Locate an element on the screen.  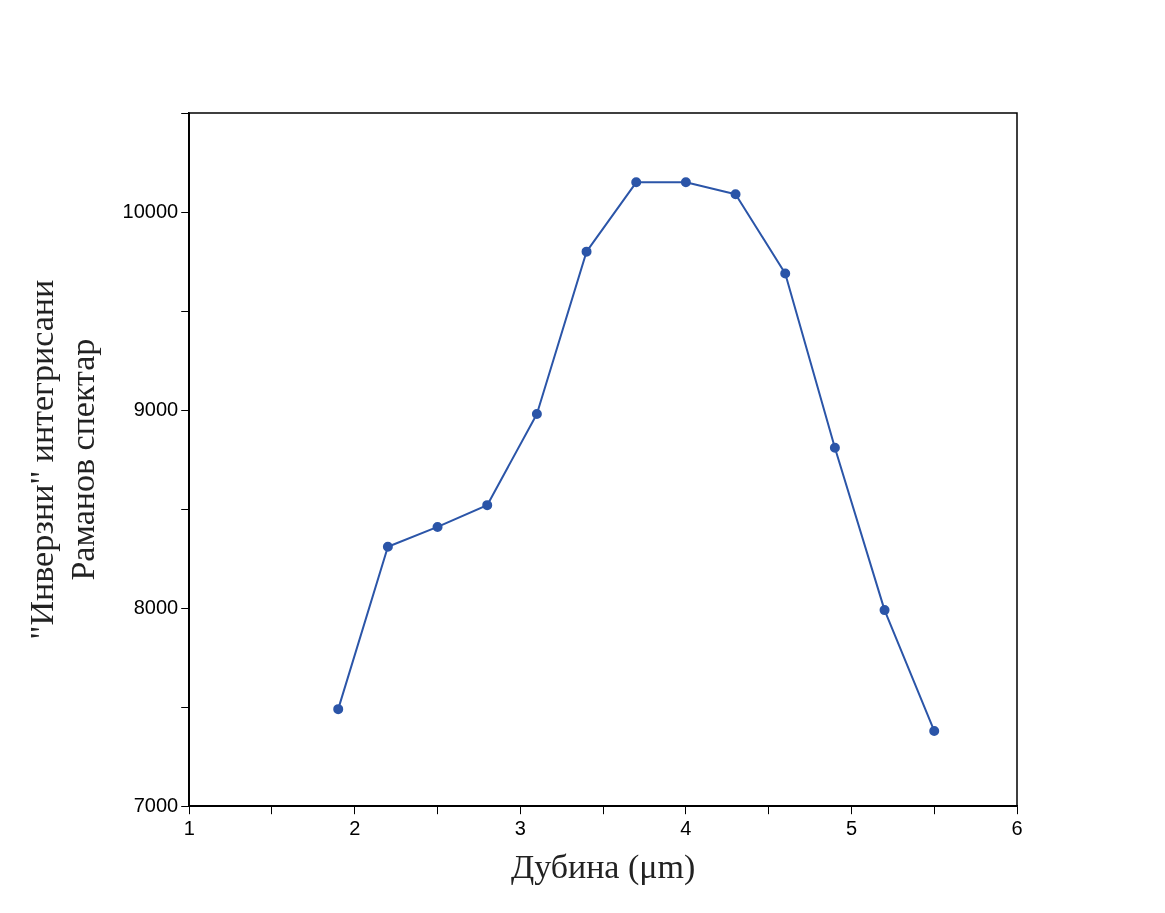
y-tick-label: 7000 is located at coordinates (156, 804).